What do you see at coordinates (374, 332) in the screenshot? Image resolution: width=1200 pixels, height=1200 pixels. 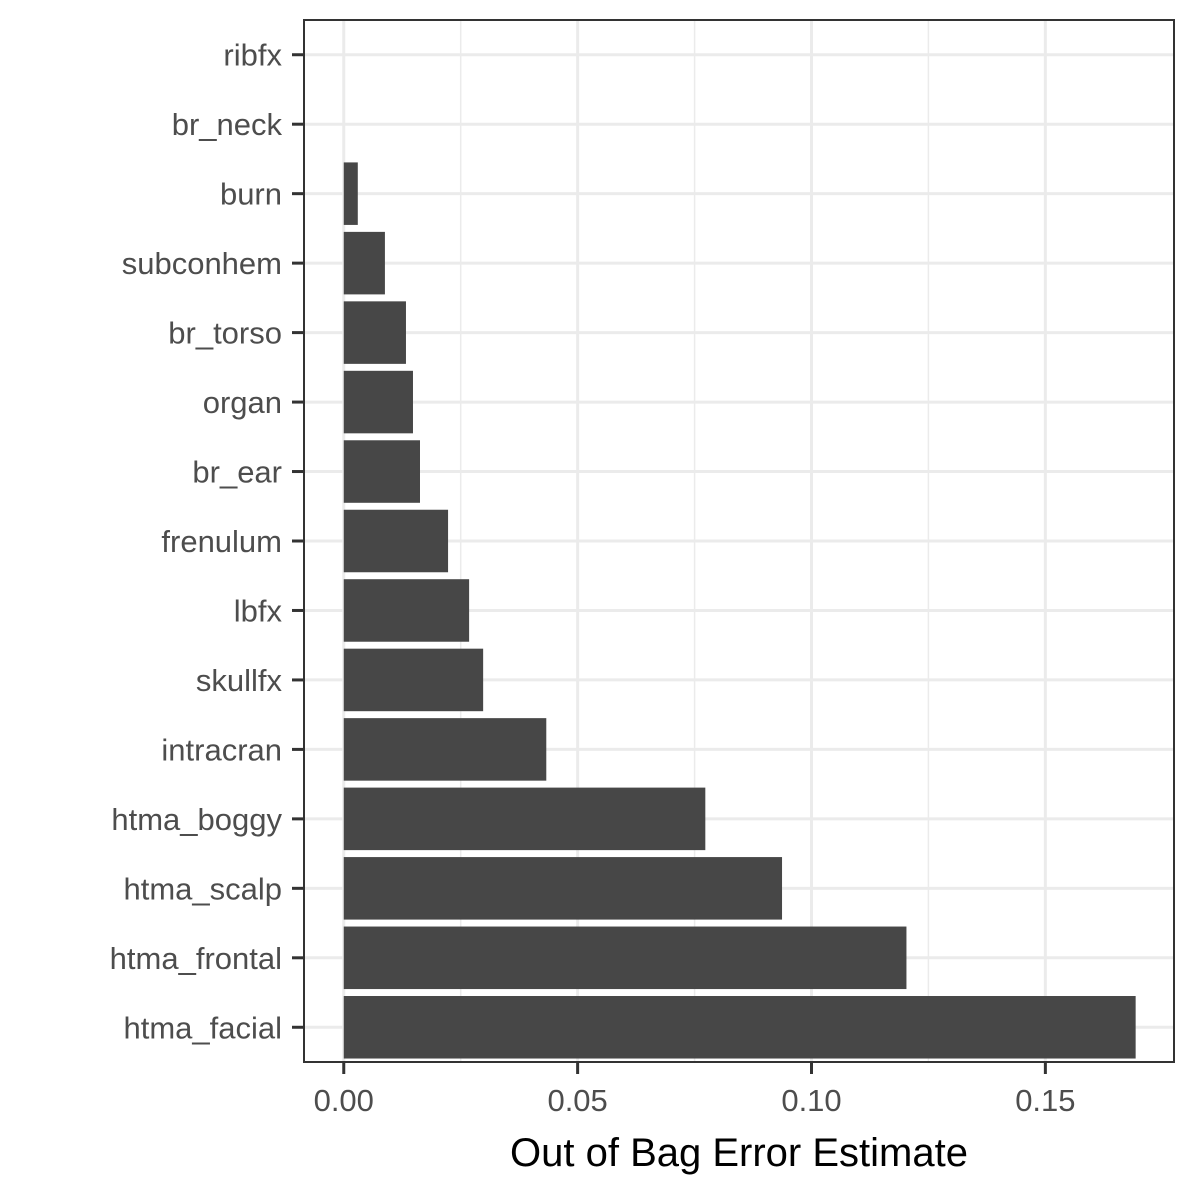 I see `bar-br_torso` at bounding box center [374, 332].